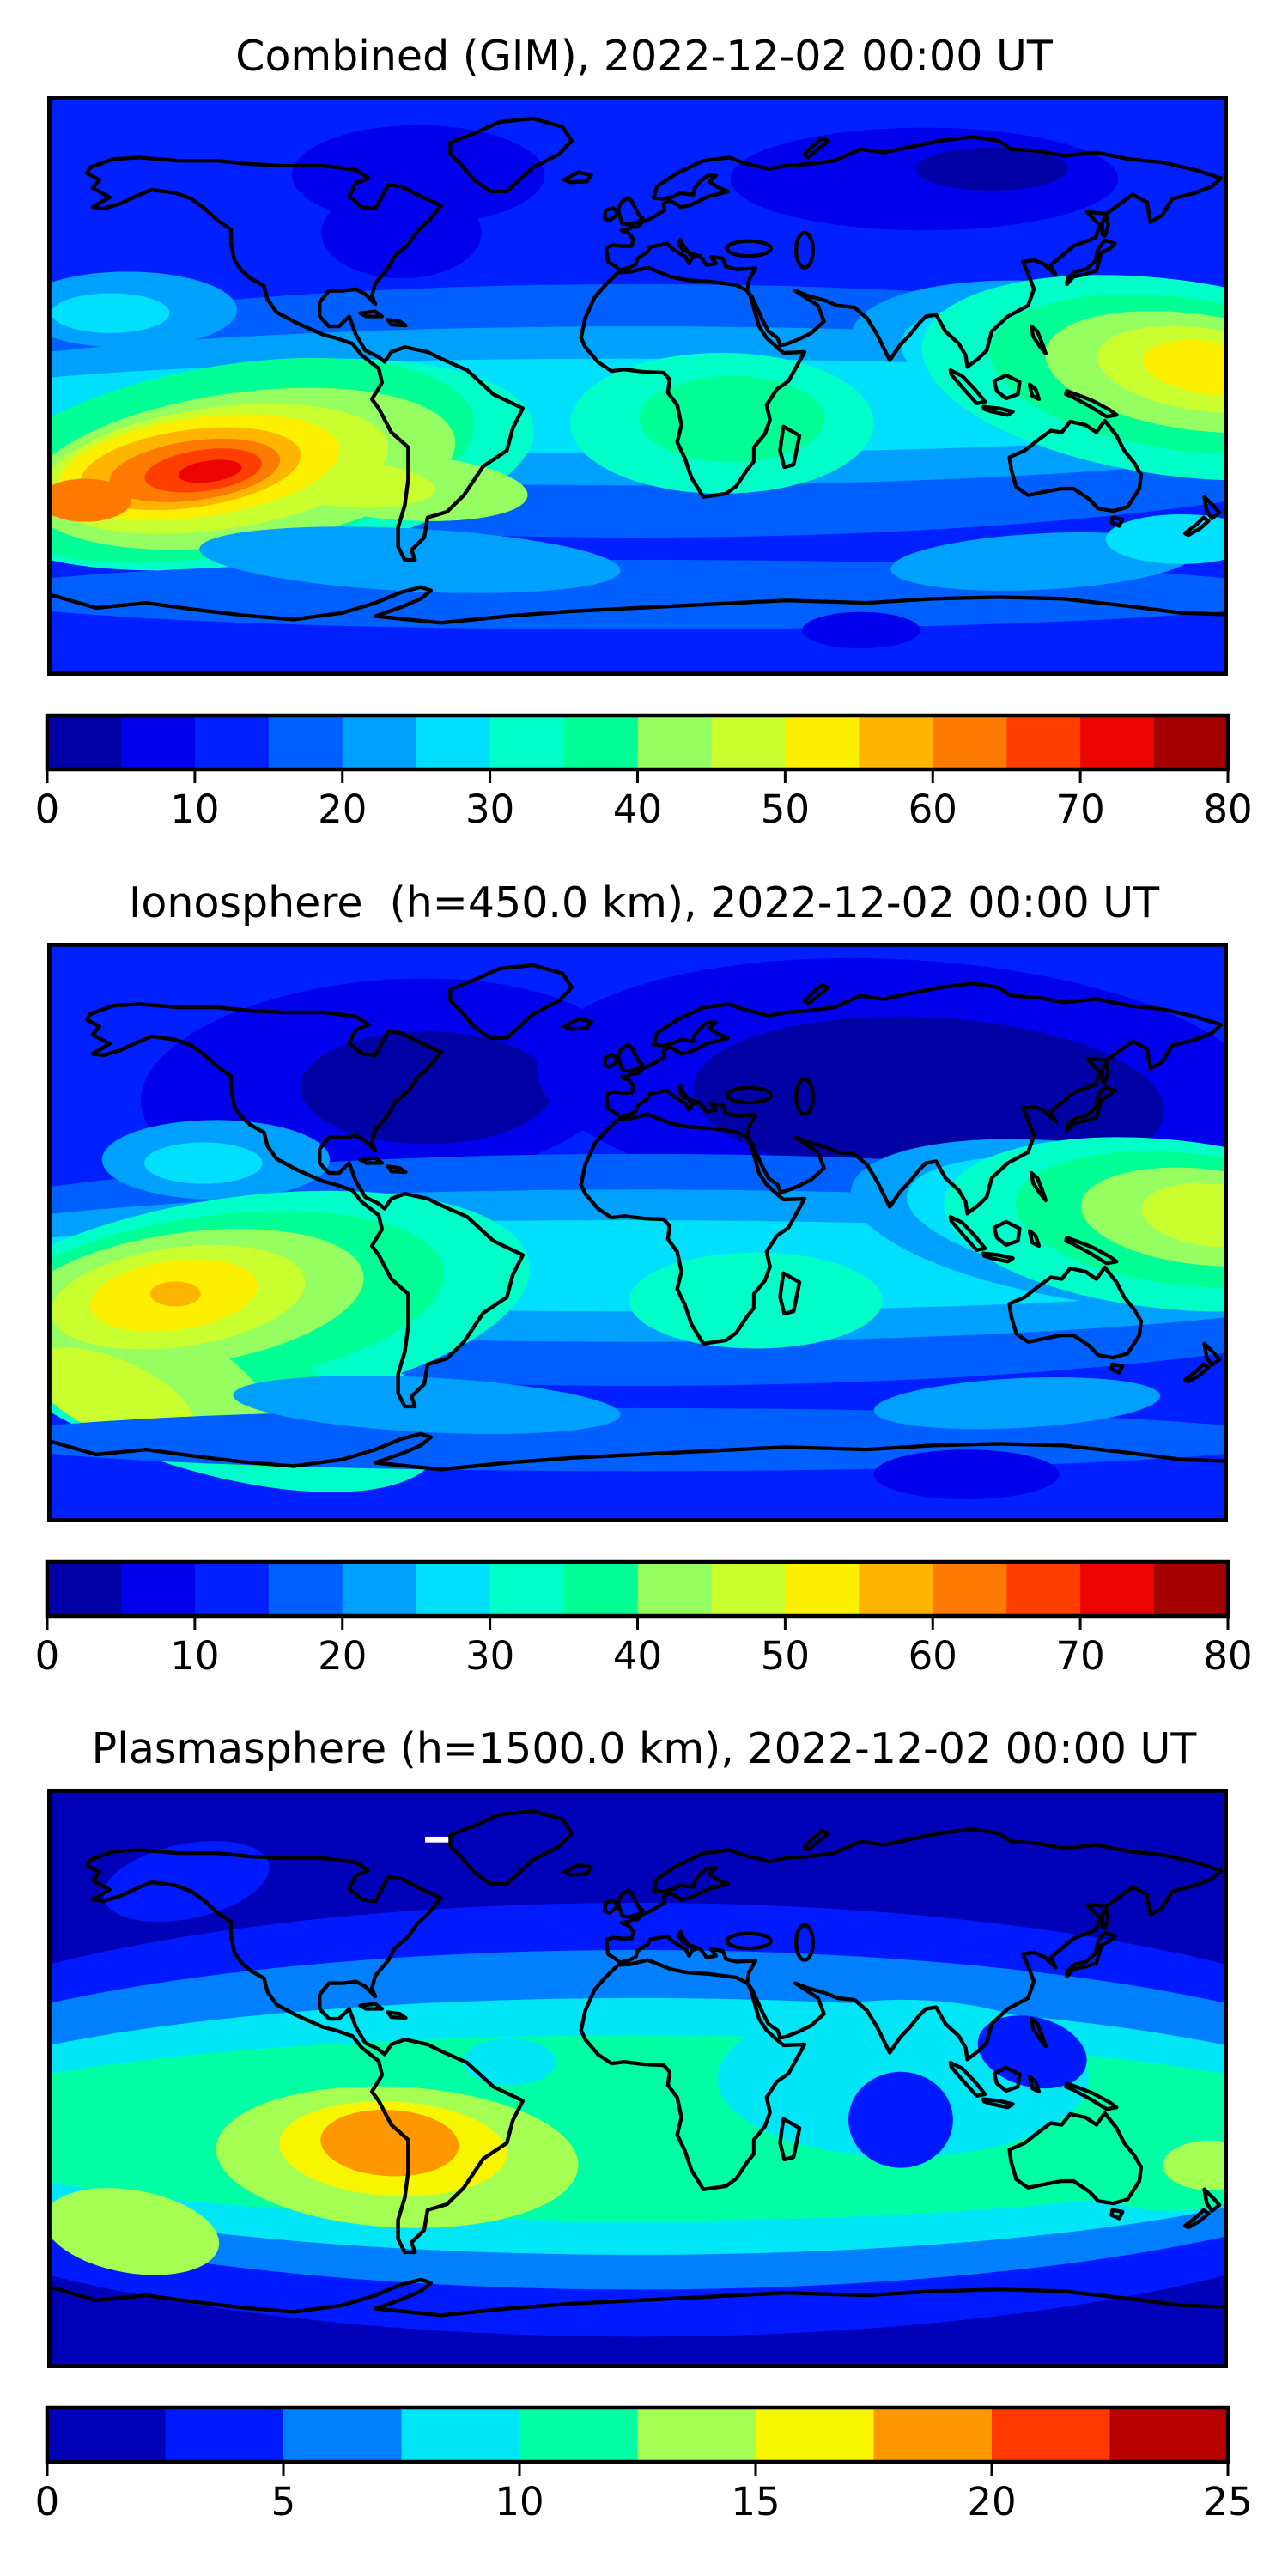  I want to click on panel-title: Combined (GIM), 2022-12-02 00:00 UT, so click(644, 56).